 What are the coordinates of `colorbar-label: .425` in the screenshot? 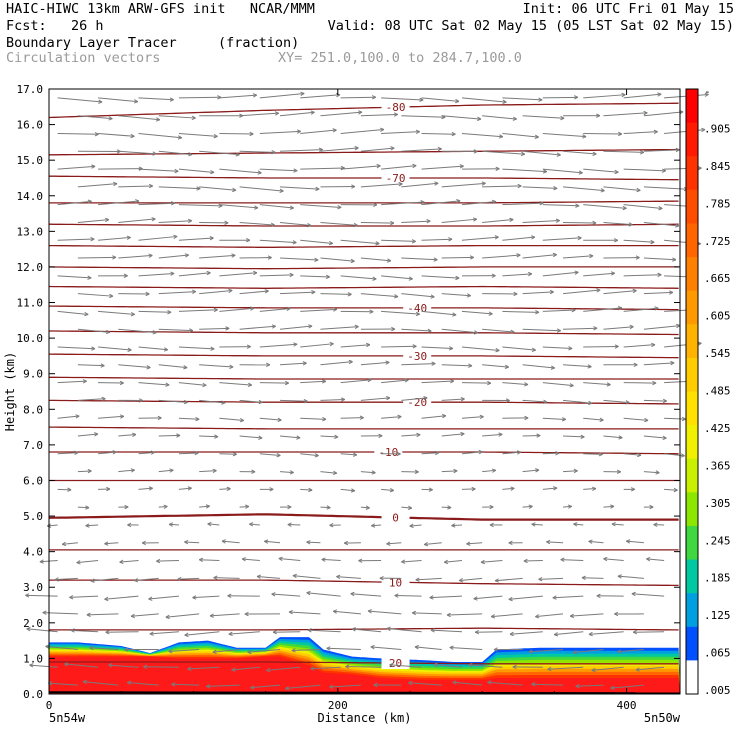 It's located at (717, 428).